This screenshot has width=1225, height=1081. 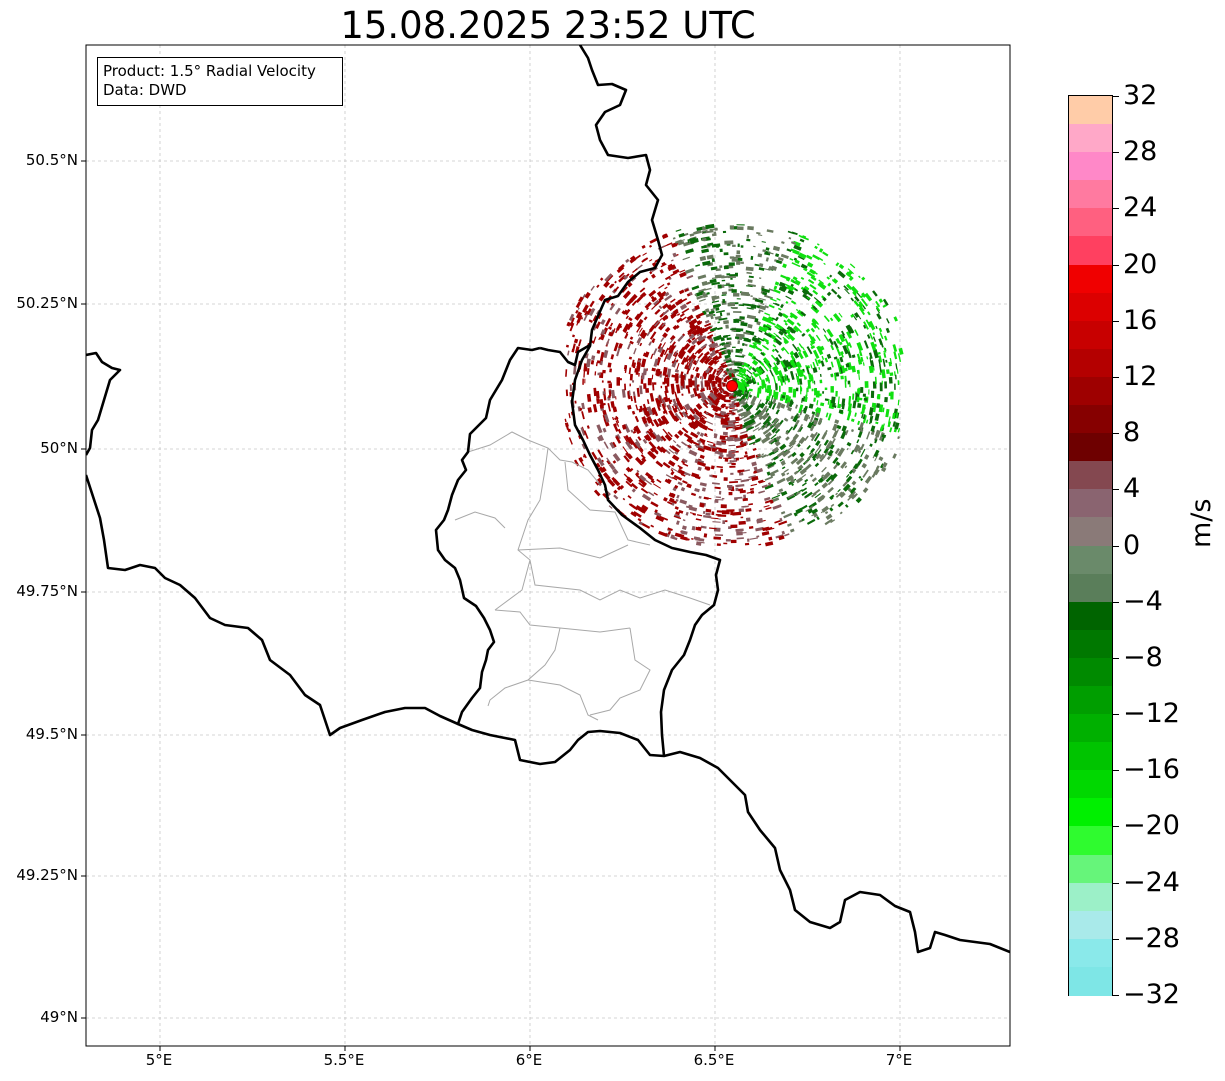 I want to click on colorbar-tick-mark, so click(x=1116, y=321).